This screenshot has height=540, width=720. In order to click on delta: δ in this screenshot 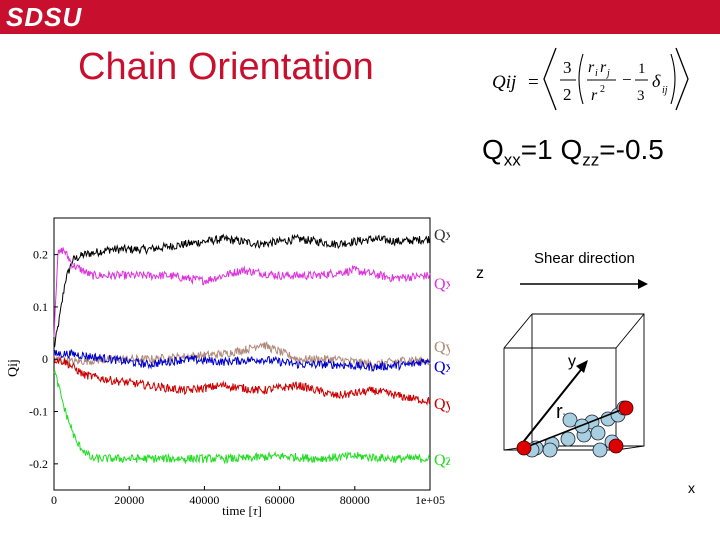, I will do `click(656, 81)`.